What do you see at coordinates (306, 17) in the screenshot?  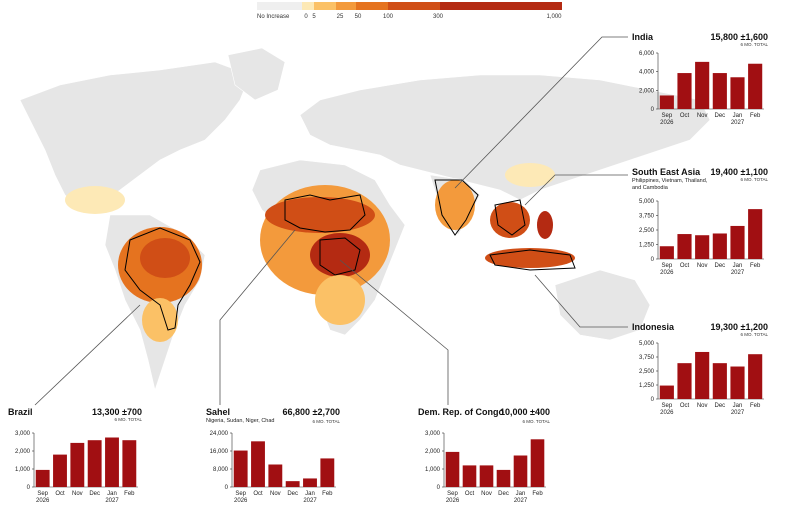 I see `legend-label-0: 0` at bounding box center [306, 17].